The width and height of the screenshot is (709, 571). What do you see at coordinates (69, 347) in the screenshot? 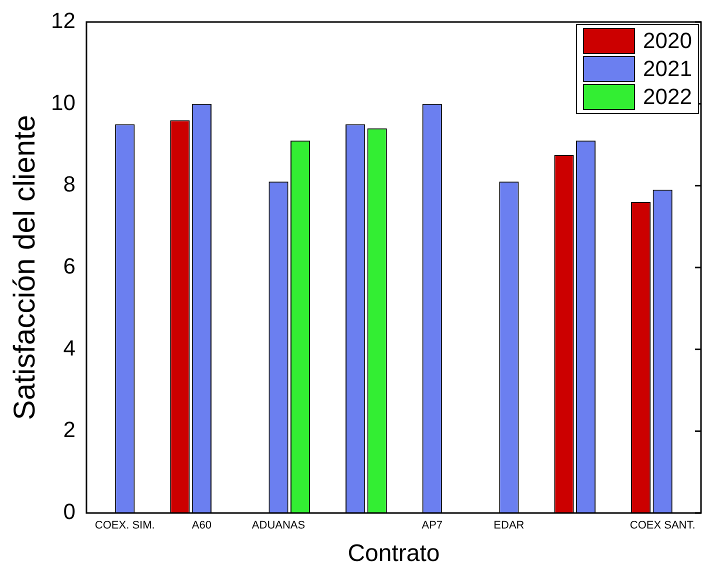
I see `y-tick-label: 4` at bounding box center [69, 347].